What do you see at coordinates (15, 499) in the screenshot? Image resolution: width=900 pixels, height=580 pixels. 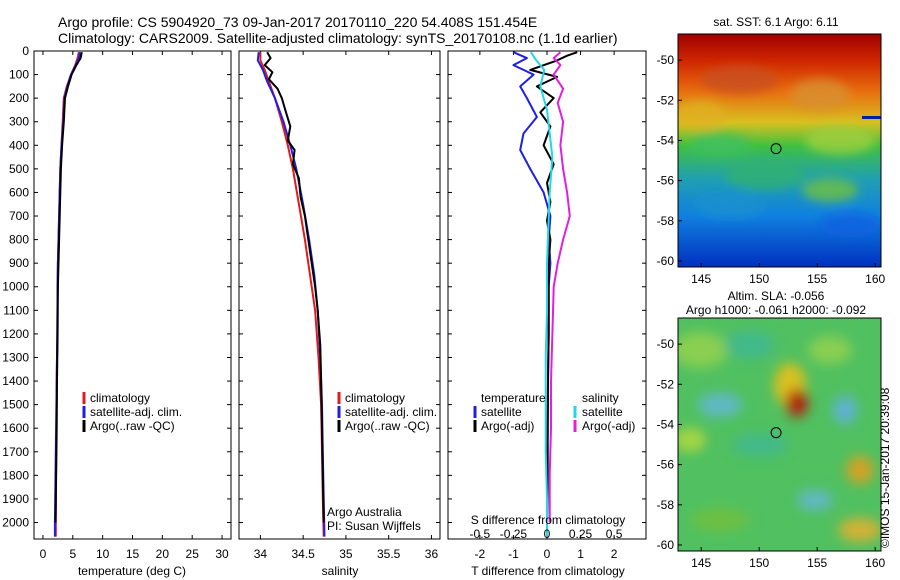 I see `depth-tick-label: 1900` at bounding box center [15, 499].